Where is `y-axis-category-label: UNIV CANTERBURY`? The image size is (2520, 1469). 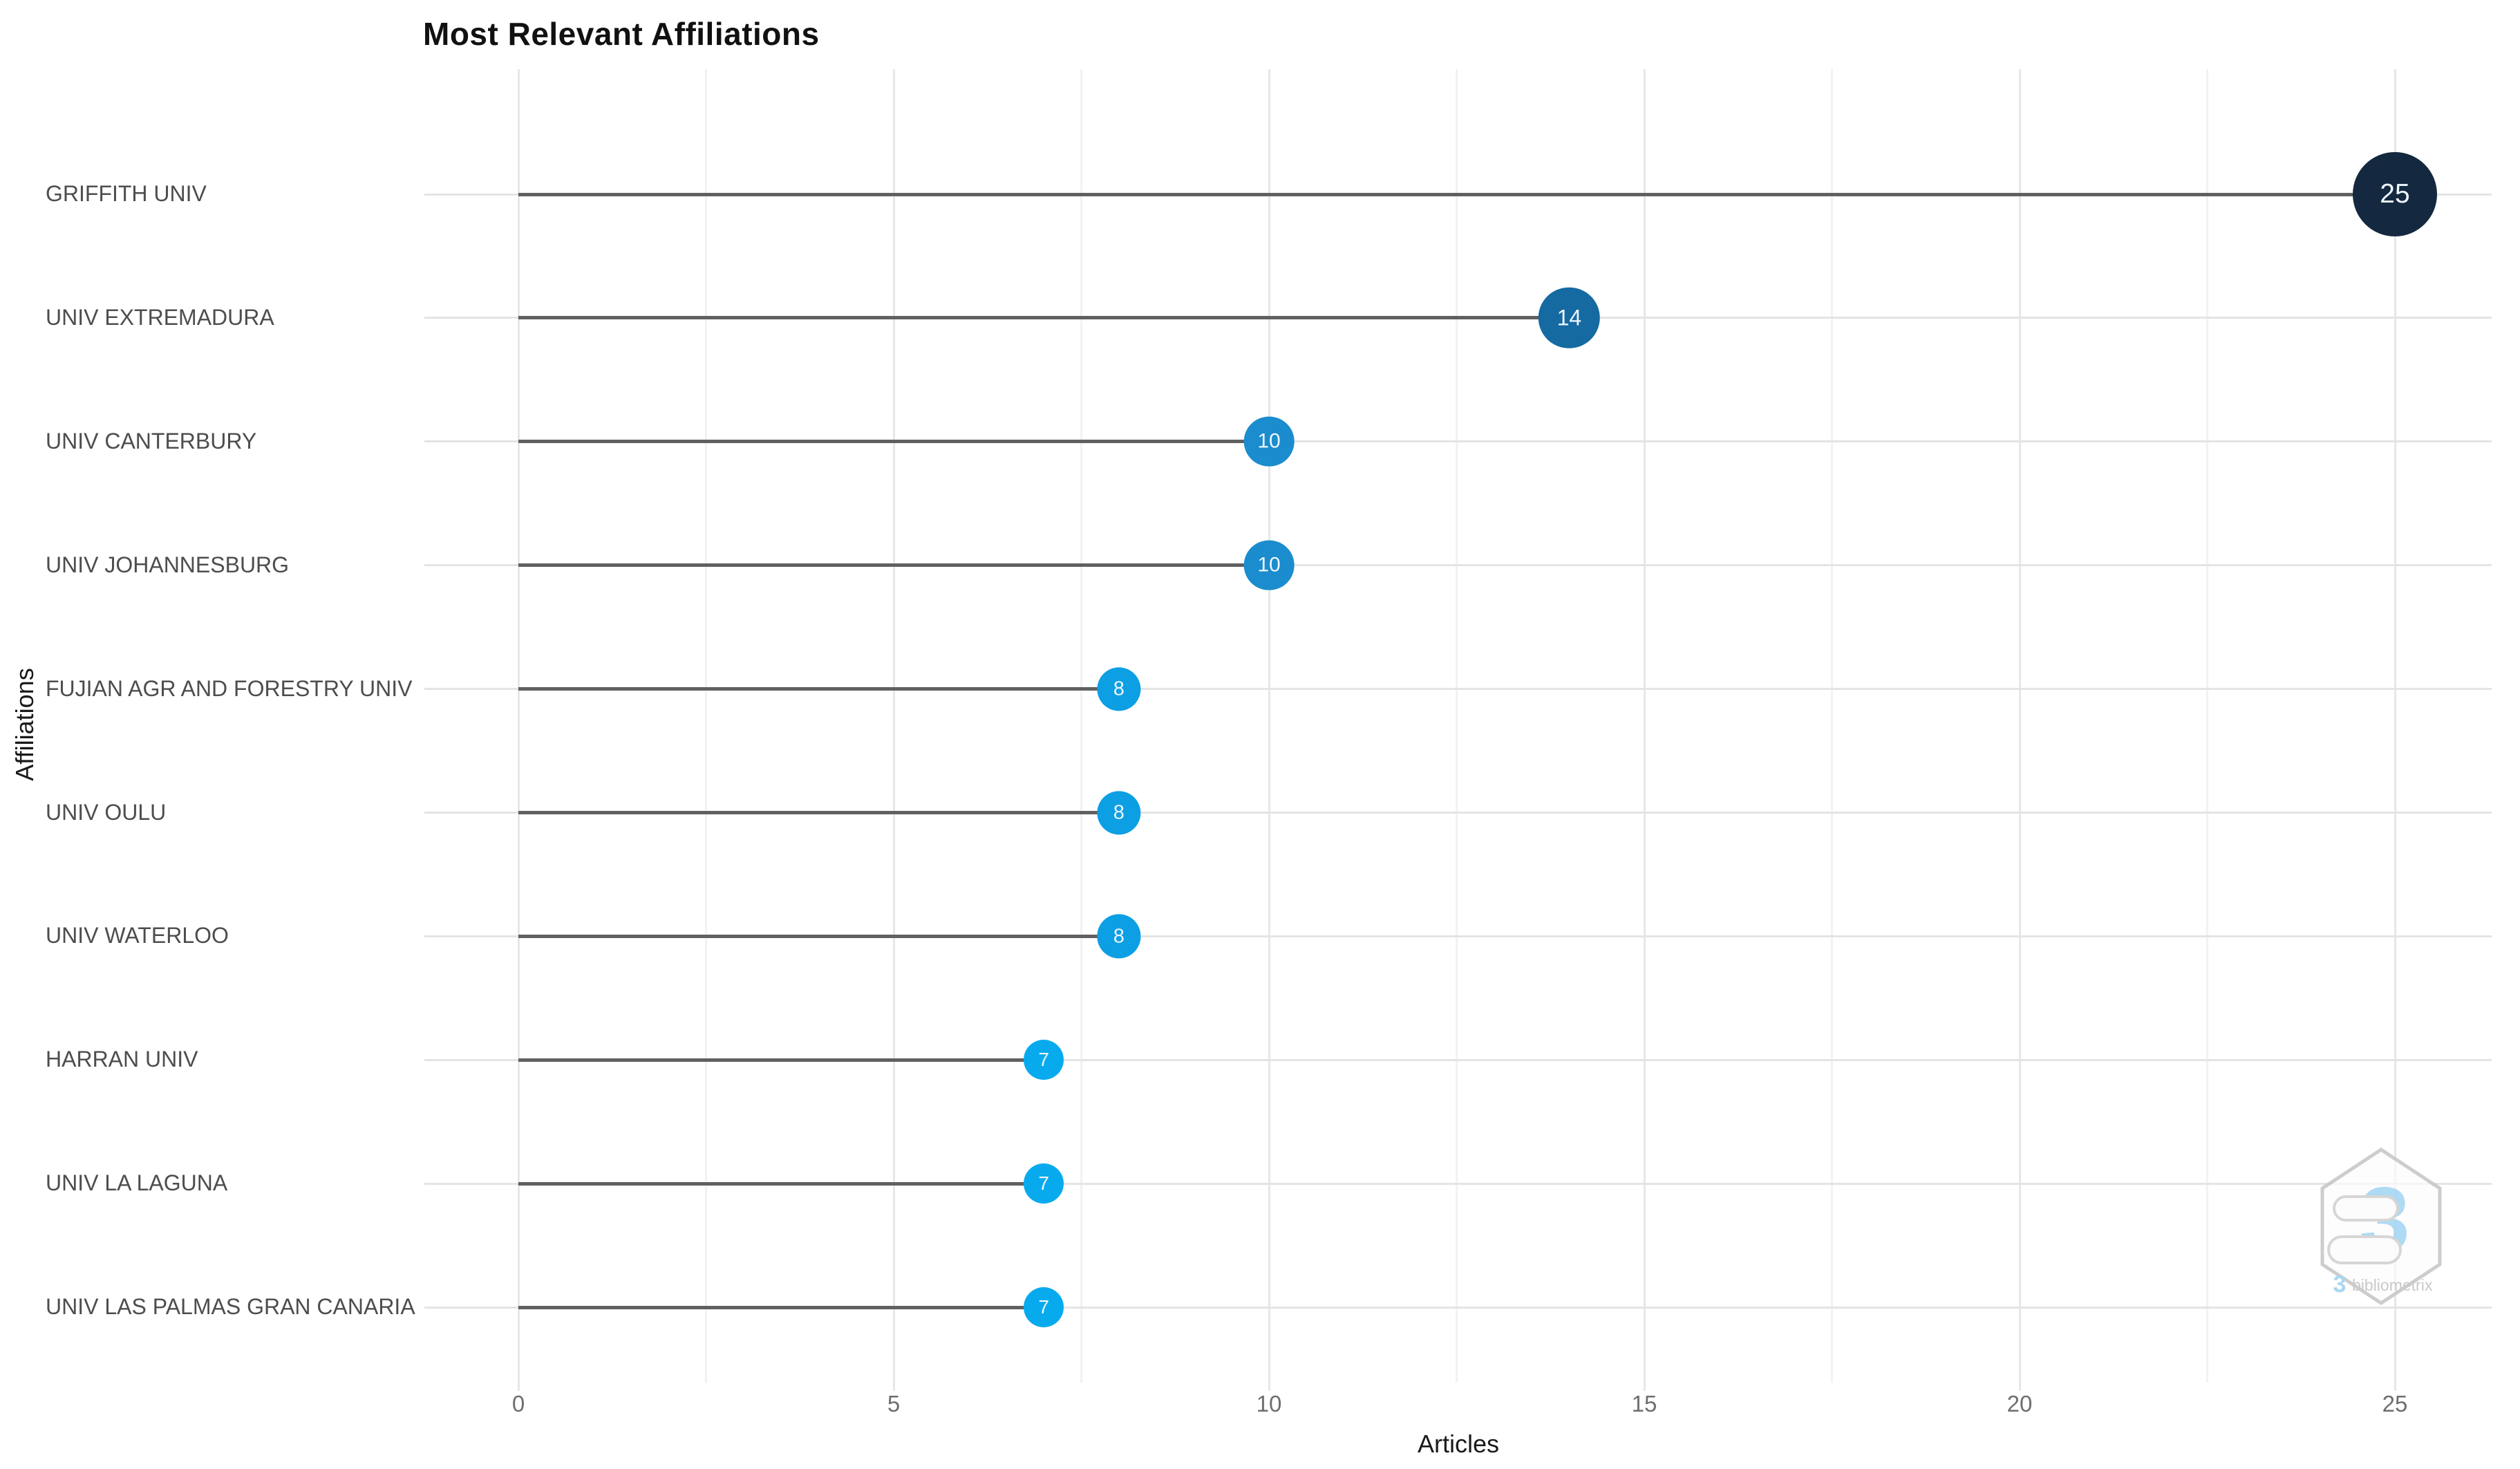
y-axis-category-label: UNIV CANTERBURY is located at coordinates (151, 441).